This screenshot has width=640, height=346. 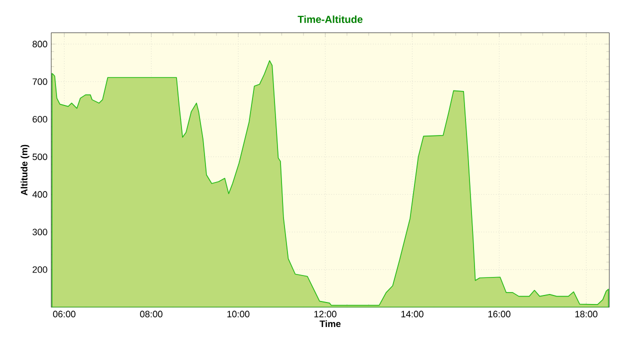 What do you see at coordinates (499, 314) in the screenshot?
I see `x-tick-label: 16:00` at bounding box center [499, 314].